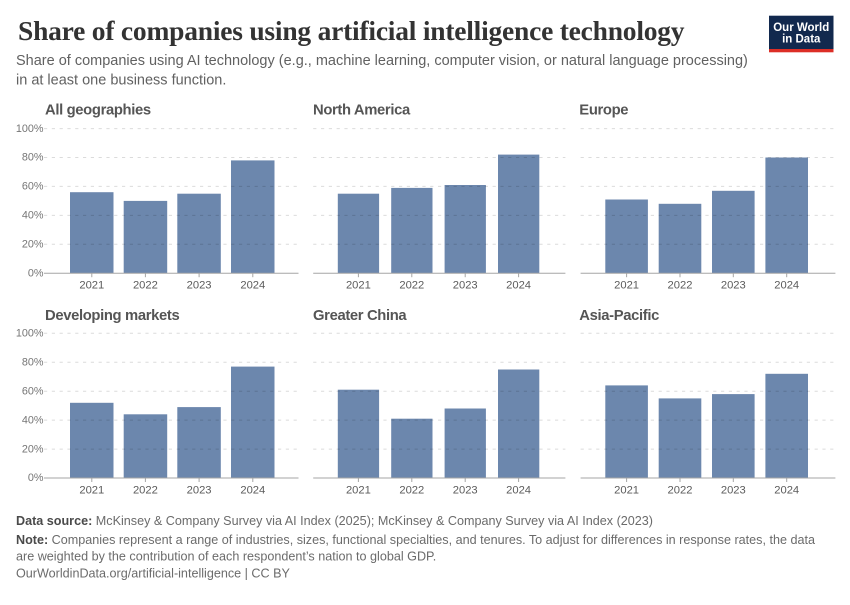 This screenshot has width=850, height=605. Describe the element at coordinates (360, 316) in the screenshot. I see `svg-text: Greater China` at that location.